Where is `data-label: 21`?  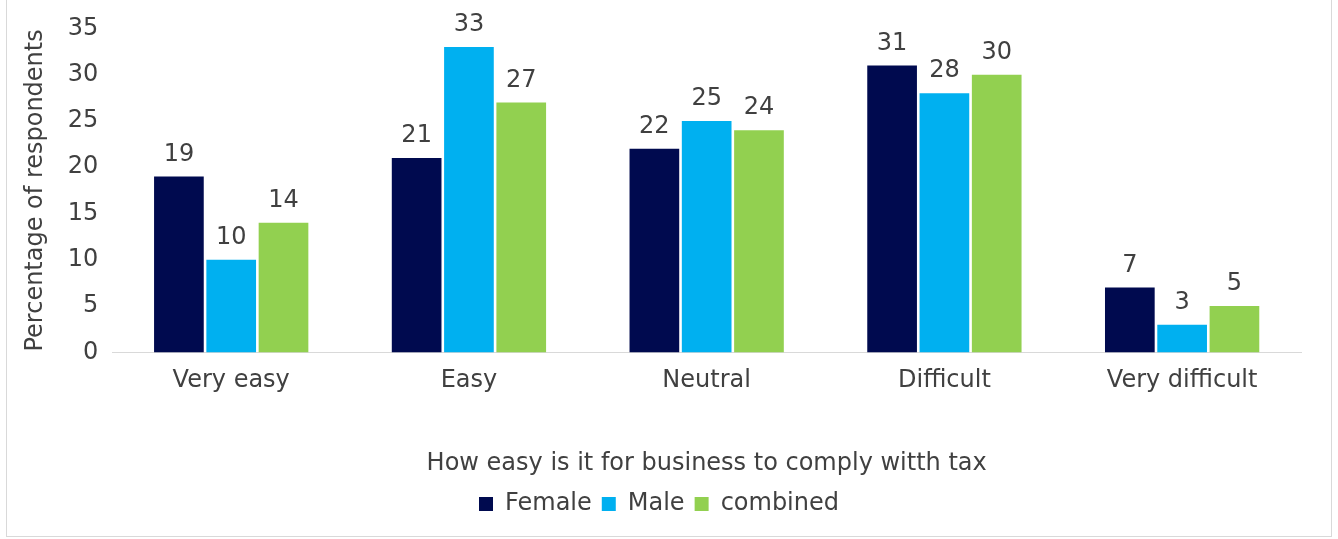
data-label: 21 is located at coordinates (416, 134).